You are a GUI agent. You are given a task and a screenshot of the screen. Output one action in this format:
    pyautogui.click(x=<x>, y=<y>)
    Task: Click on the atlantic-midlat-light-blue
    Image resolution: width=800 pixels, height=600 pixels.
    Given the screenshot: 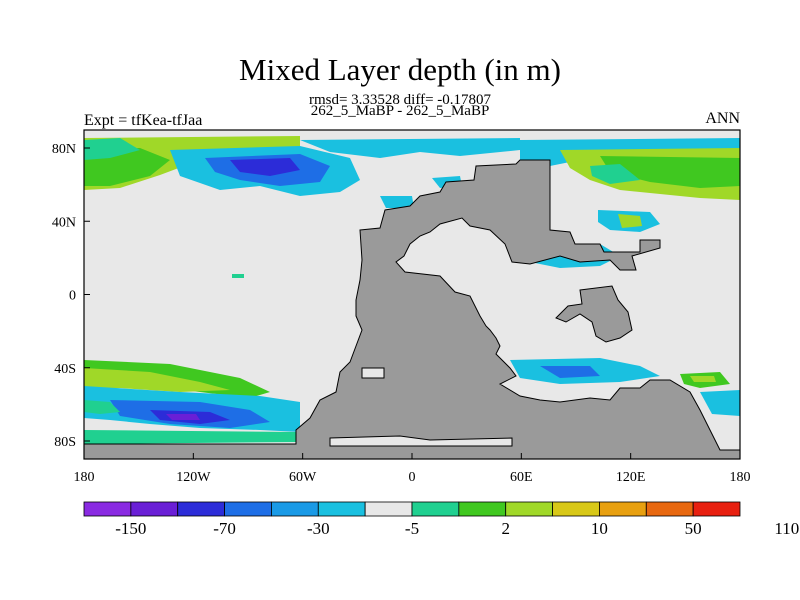 What is the action you would take?
    pyautogui.click(x=397, y=202)
    